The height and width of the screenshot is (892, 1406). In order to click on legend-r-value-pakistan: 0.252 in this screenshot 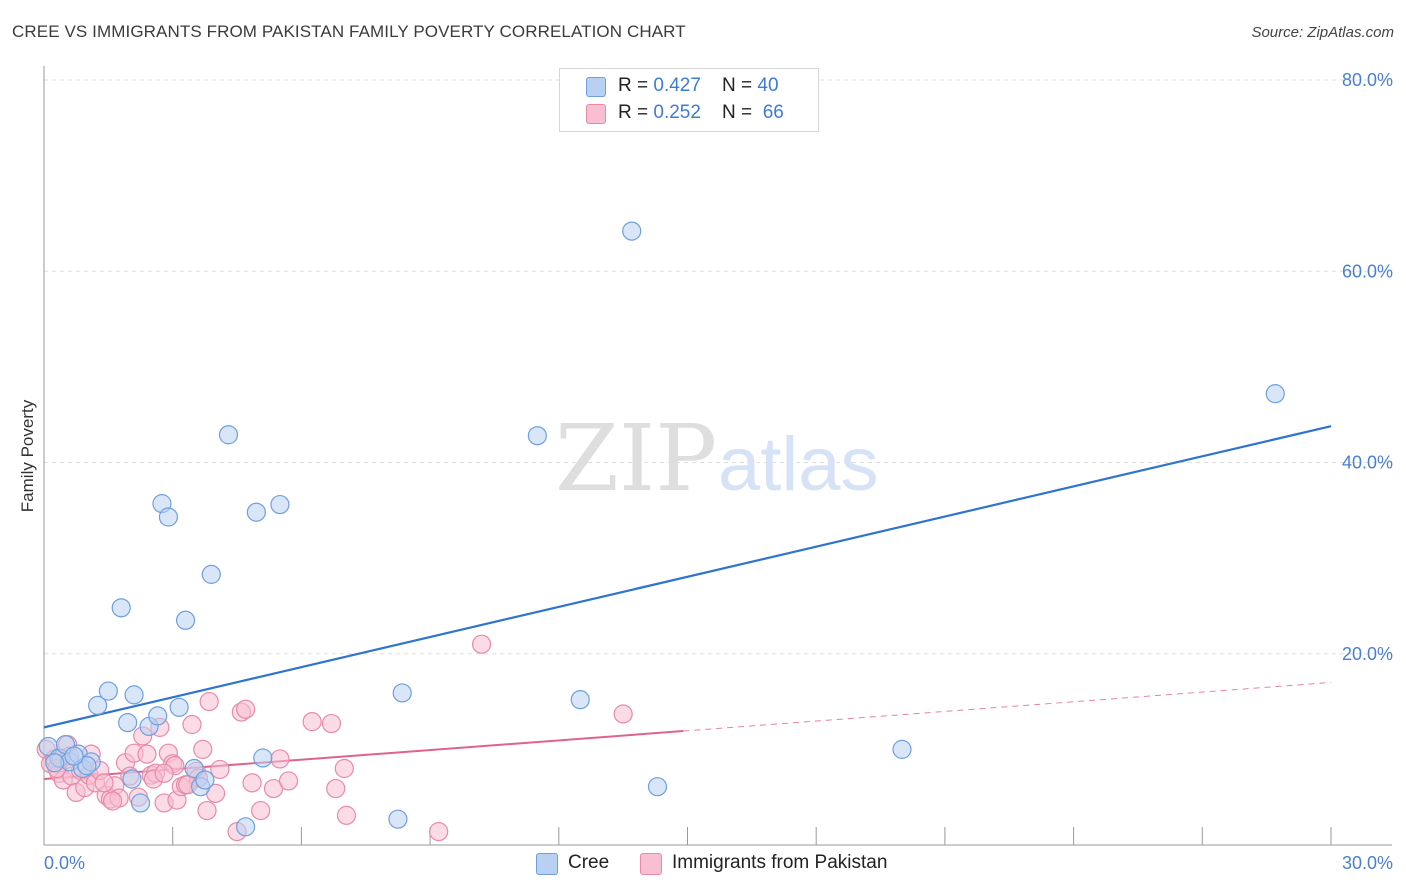, I will do `click(677, 112)`.